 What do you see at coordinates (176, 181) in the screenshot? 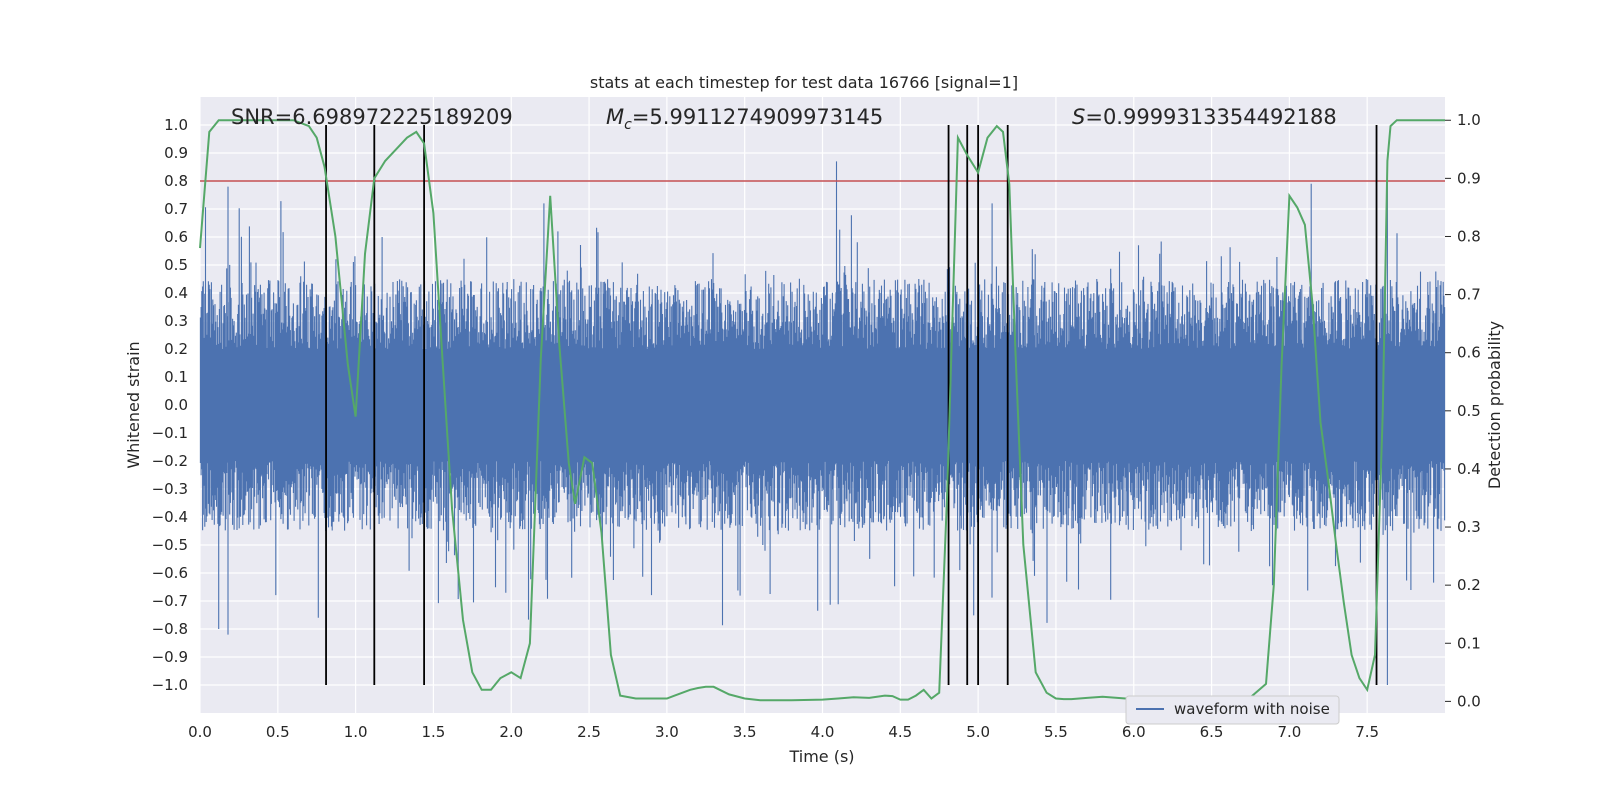
I see `y-tick-label: 0.8` at bounding box center [176, 181].